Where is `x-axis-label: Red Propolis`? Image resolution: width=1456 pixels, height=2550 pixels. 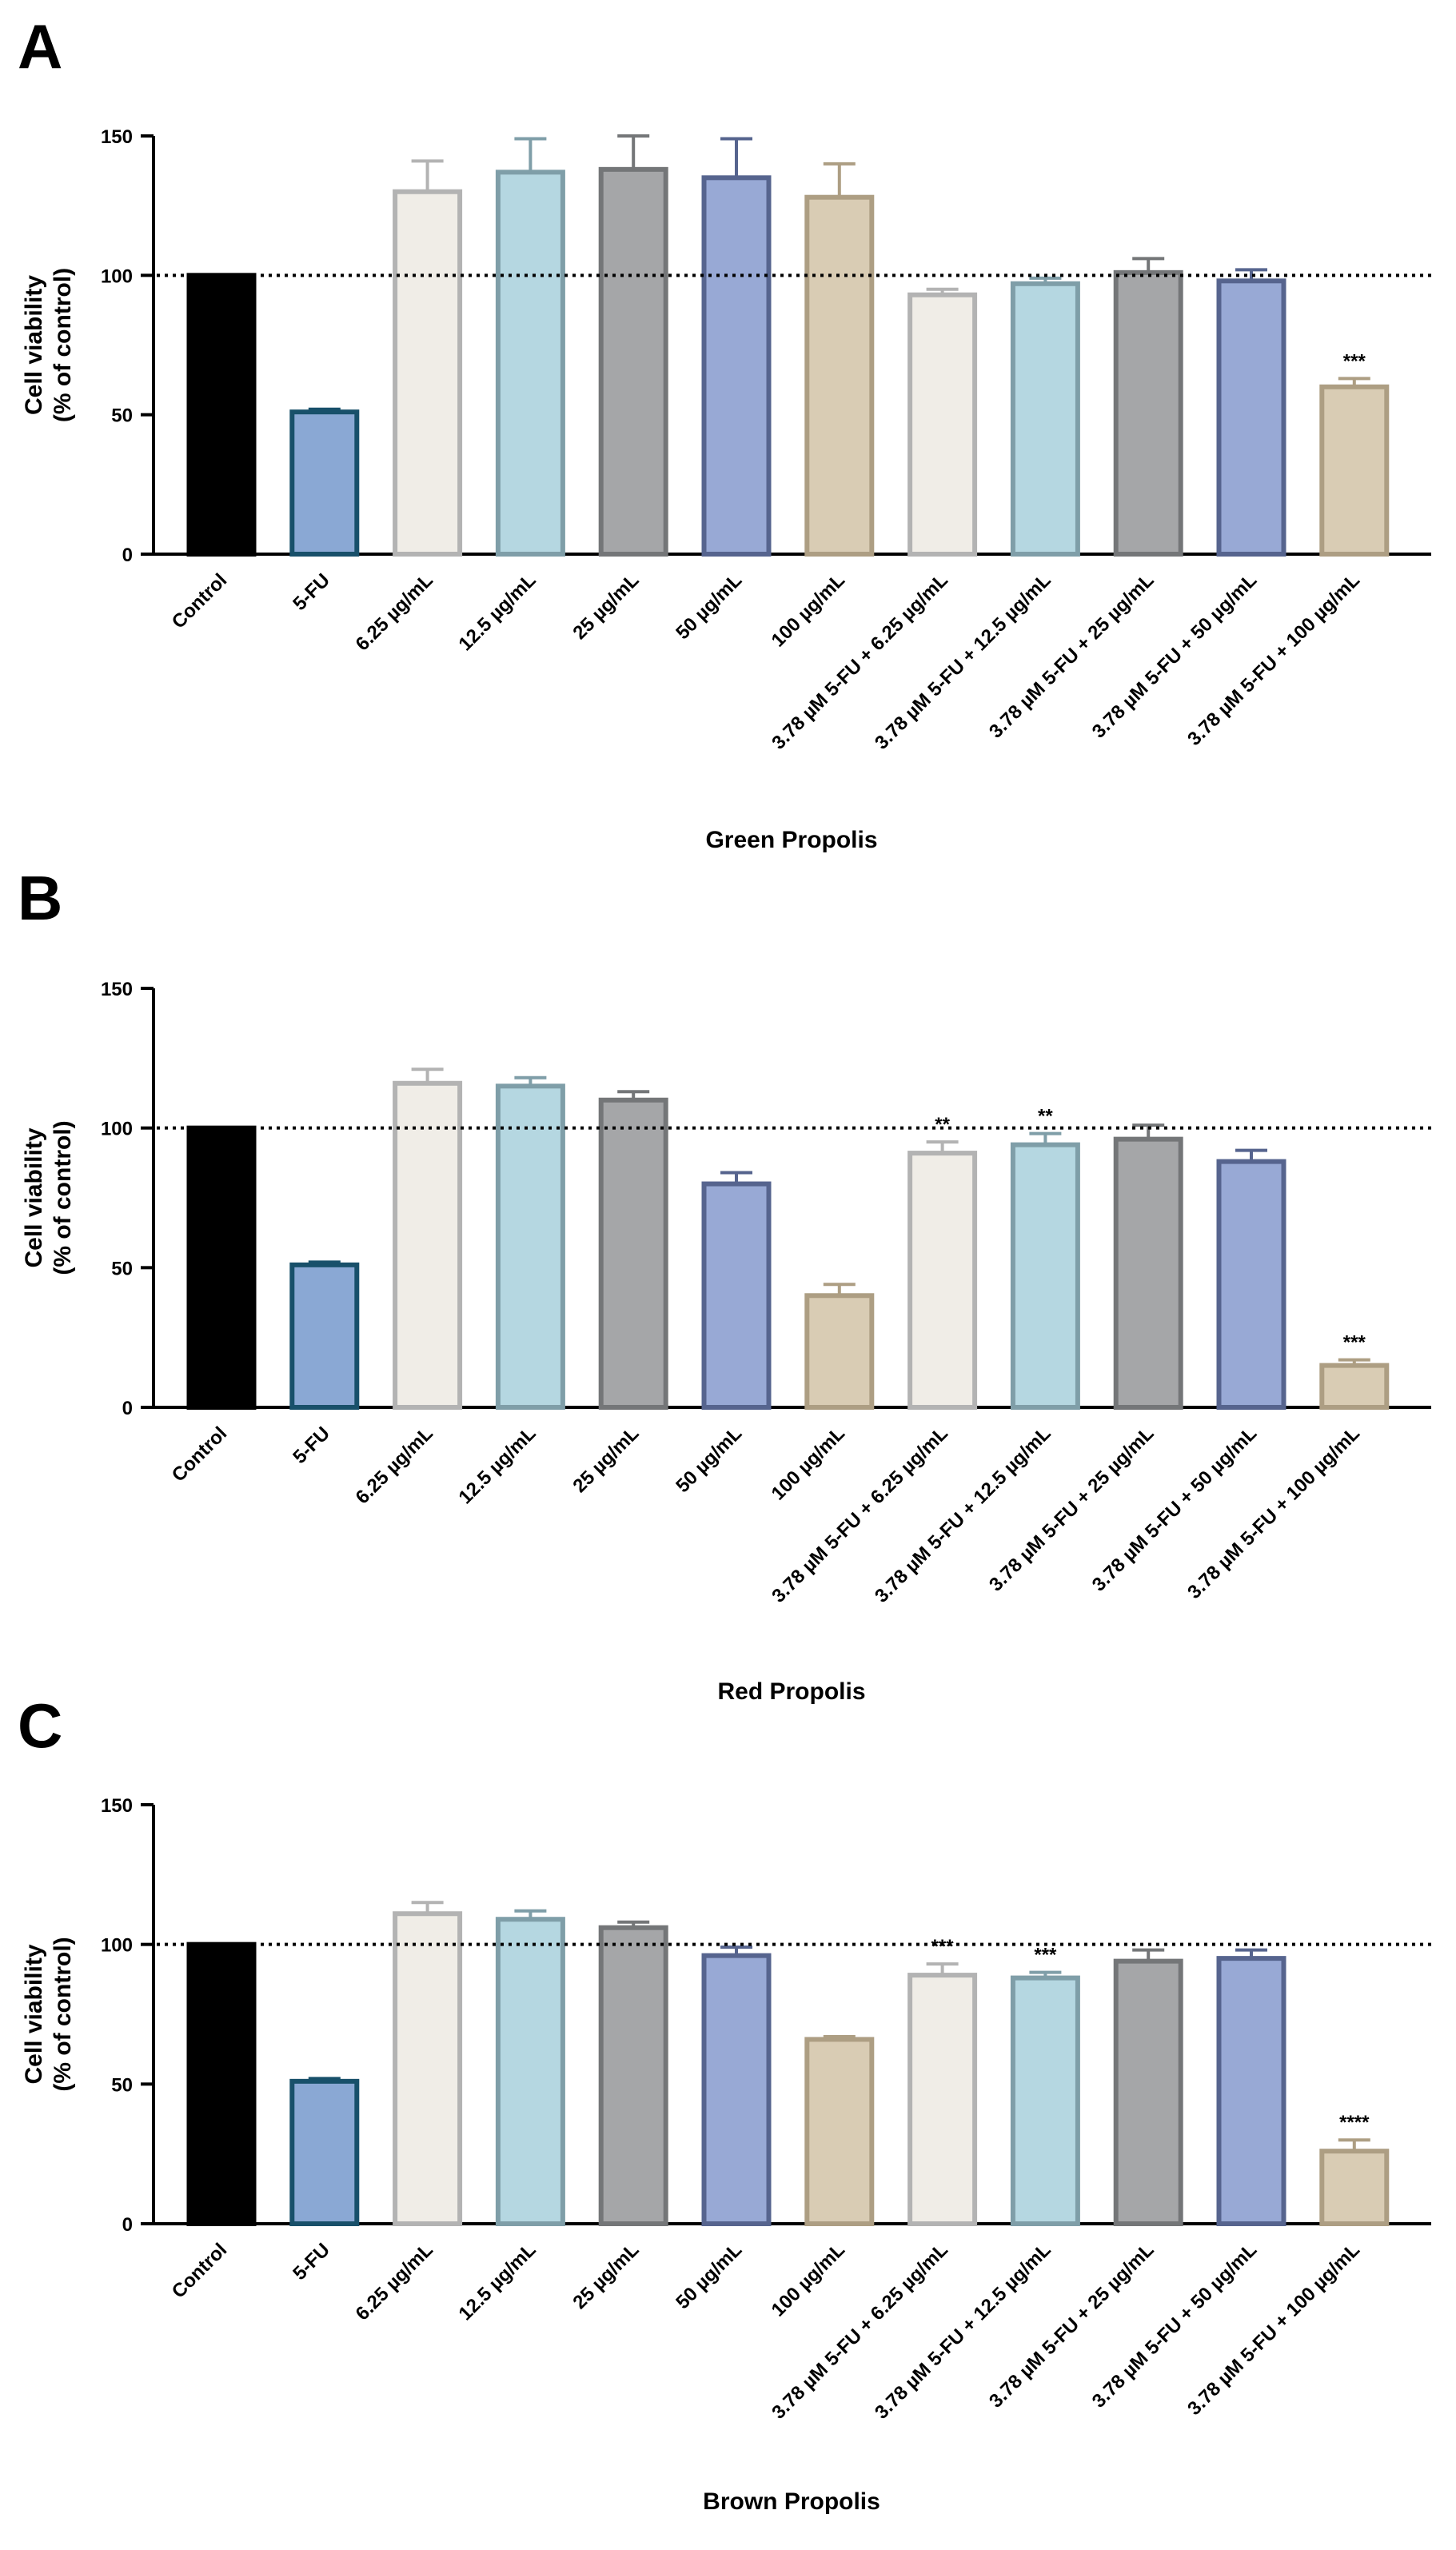
x-axis-label: Red Propolis is located at coordinates (791, 1691).